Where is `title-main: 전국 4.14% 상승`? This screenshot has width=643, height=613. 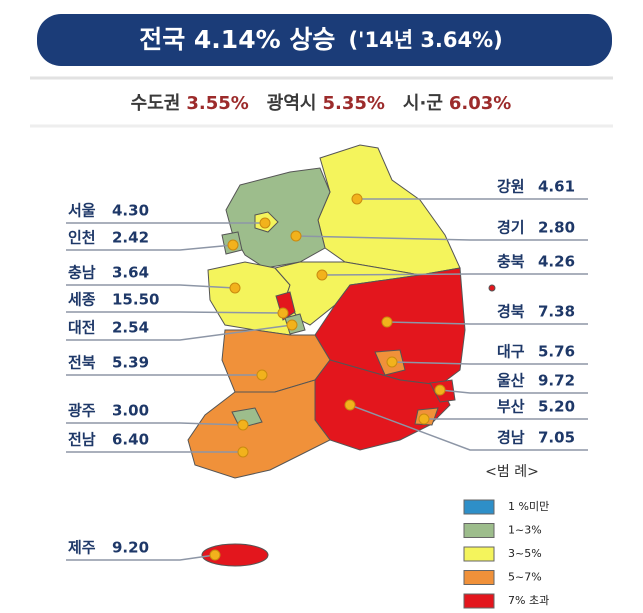 title-main: 전국 4.14% 상승 is located at coordinates (237, 39).